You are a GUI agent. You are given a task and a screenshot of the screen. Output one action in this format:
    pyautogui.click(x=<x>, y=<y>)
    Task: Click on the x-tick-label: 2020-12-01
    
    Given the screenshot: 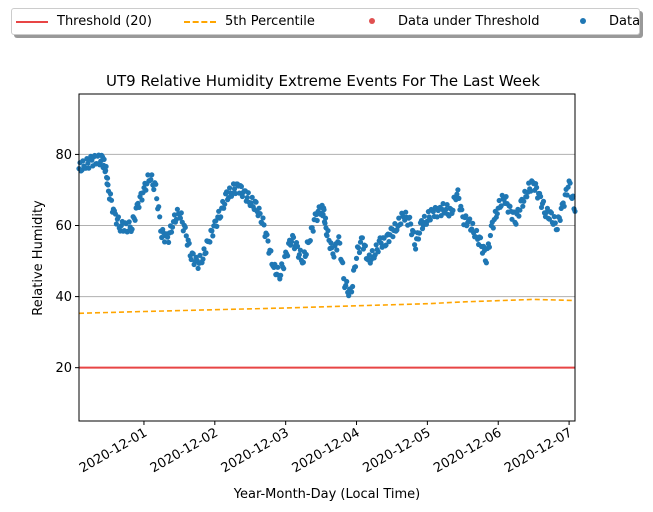 What is the action you would take?
    pyautogui.click(x=113, y=450)
    